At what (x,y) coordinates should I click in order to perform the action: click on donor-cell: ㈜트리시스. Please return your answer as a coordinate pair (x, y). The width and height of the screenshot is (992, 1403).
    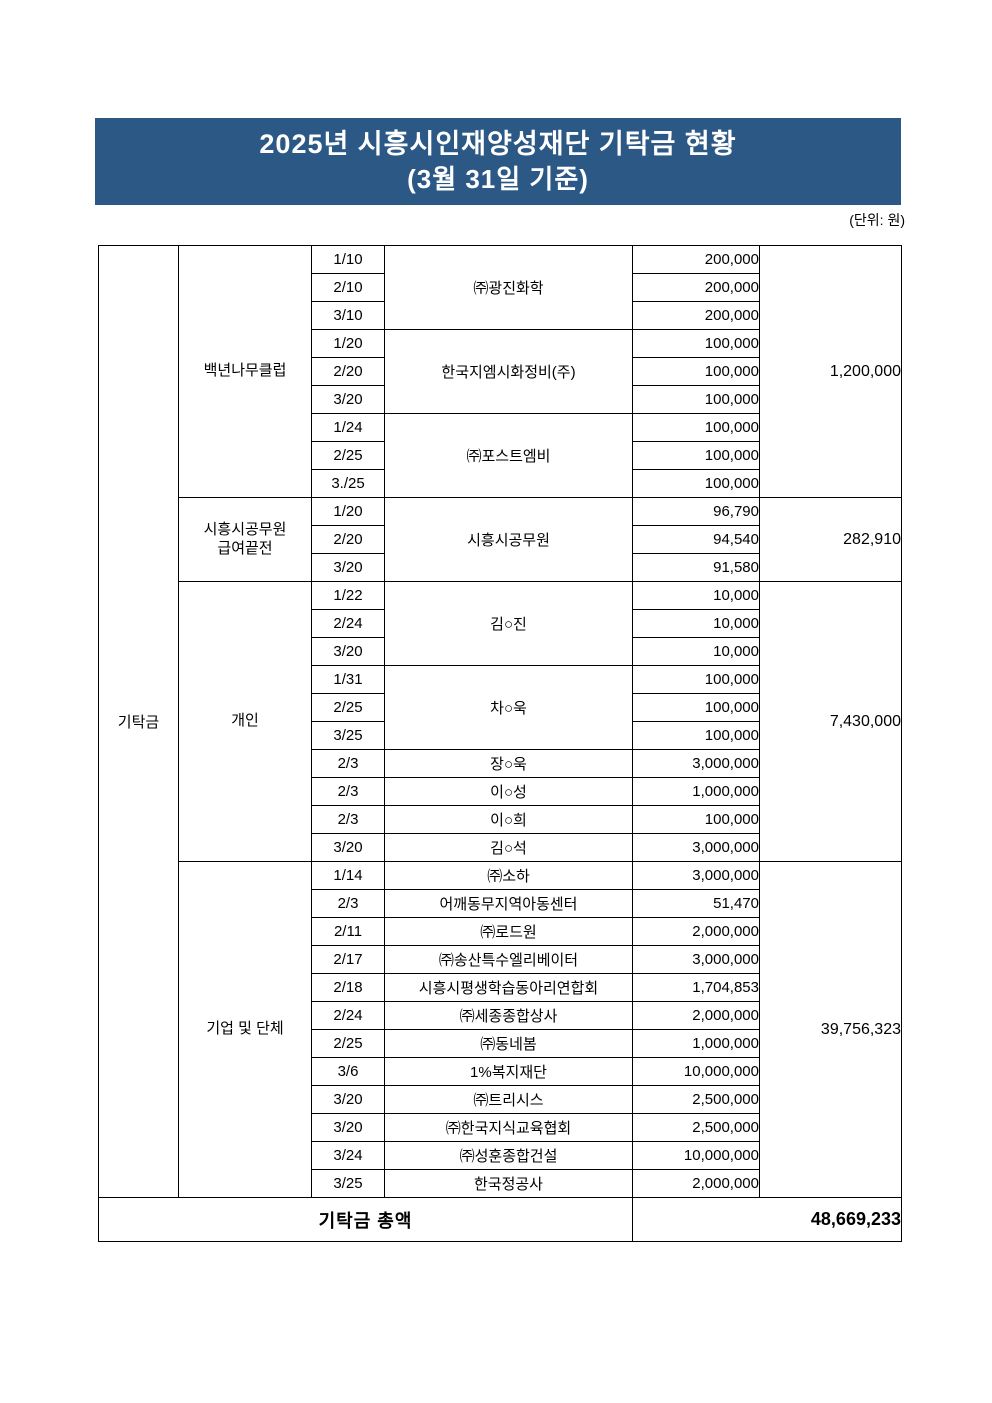
    Looking at the image, I should click on (508, 1099).